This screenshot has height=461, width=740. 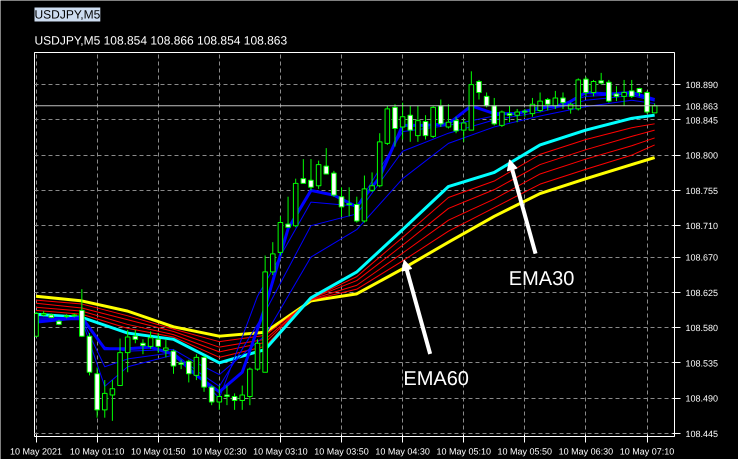 I want to click on y-tick-label: 108.890, so click(x=702, y=85).